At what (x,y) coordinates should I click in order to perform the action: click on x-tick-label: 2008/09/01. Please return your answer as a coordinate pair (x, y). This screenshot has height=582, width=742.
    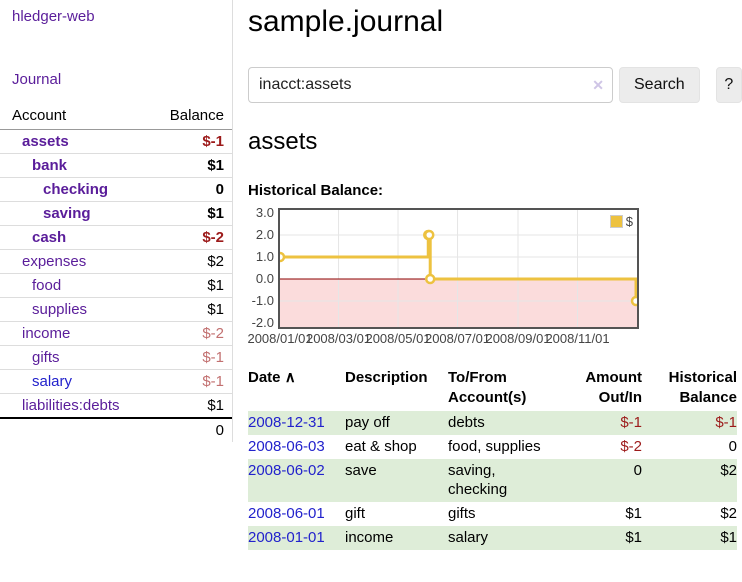
    Looking at the image, I should click on (518, 338).